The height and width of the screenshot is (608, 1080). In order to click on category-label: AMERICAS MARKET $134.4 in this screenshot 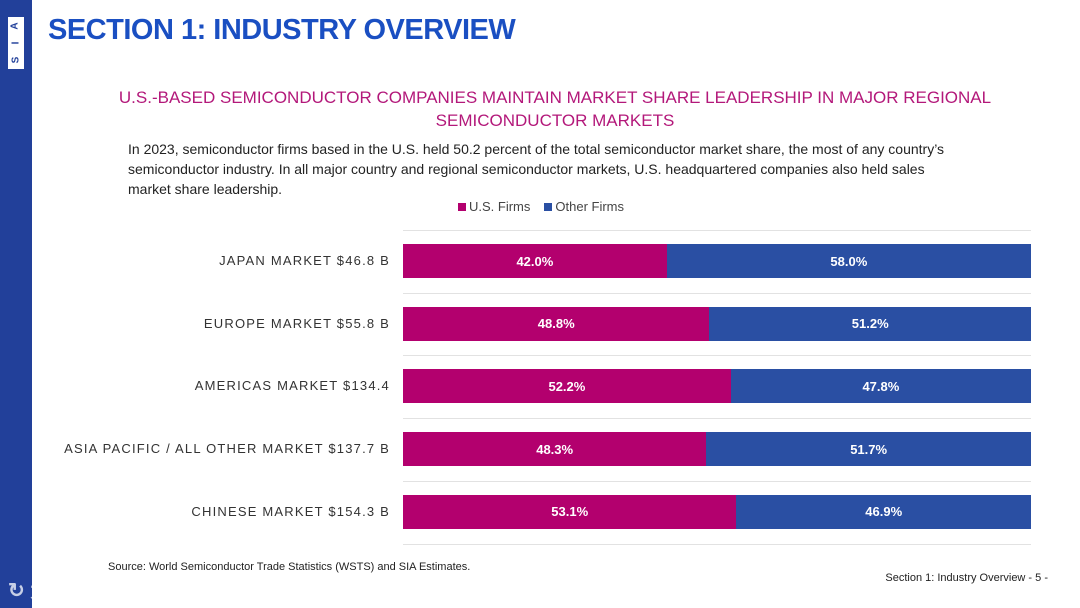, I will do `click(292, 386)`.